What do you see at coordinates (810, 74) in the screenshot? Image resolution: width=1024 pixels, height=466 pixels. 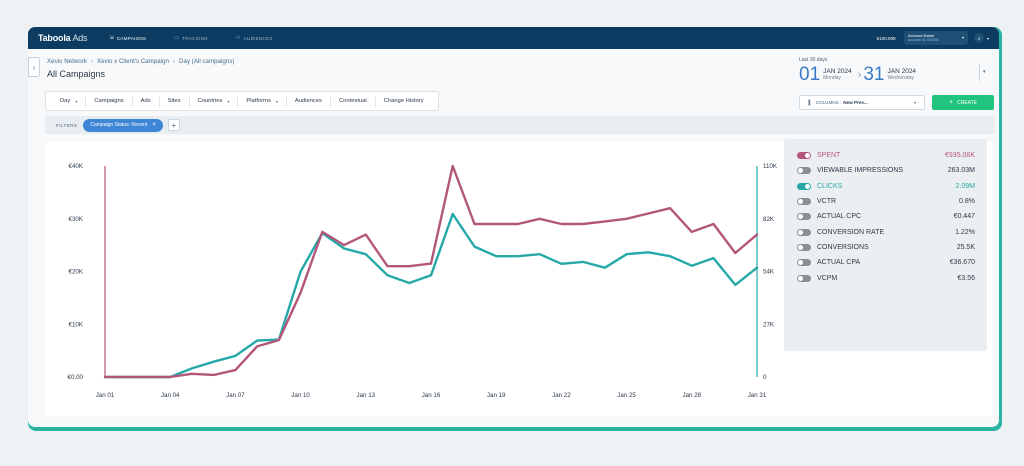 I see `start-day: 01` at bounding box center [810, 74].